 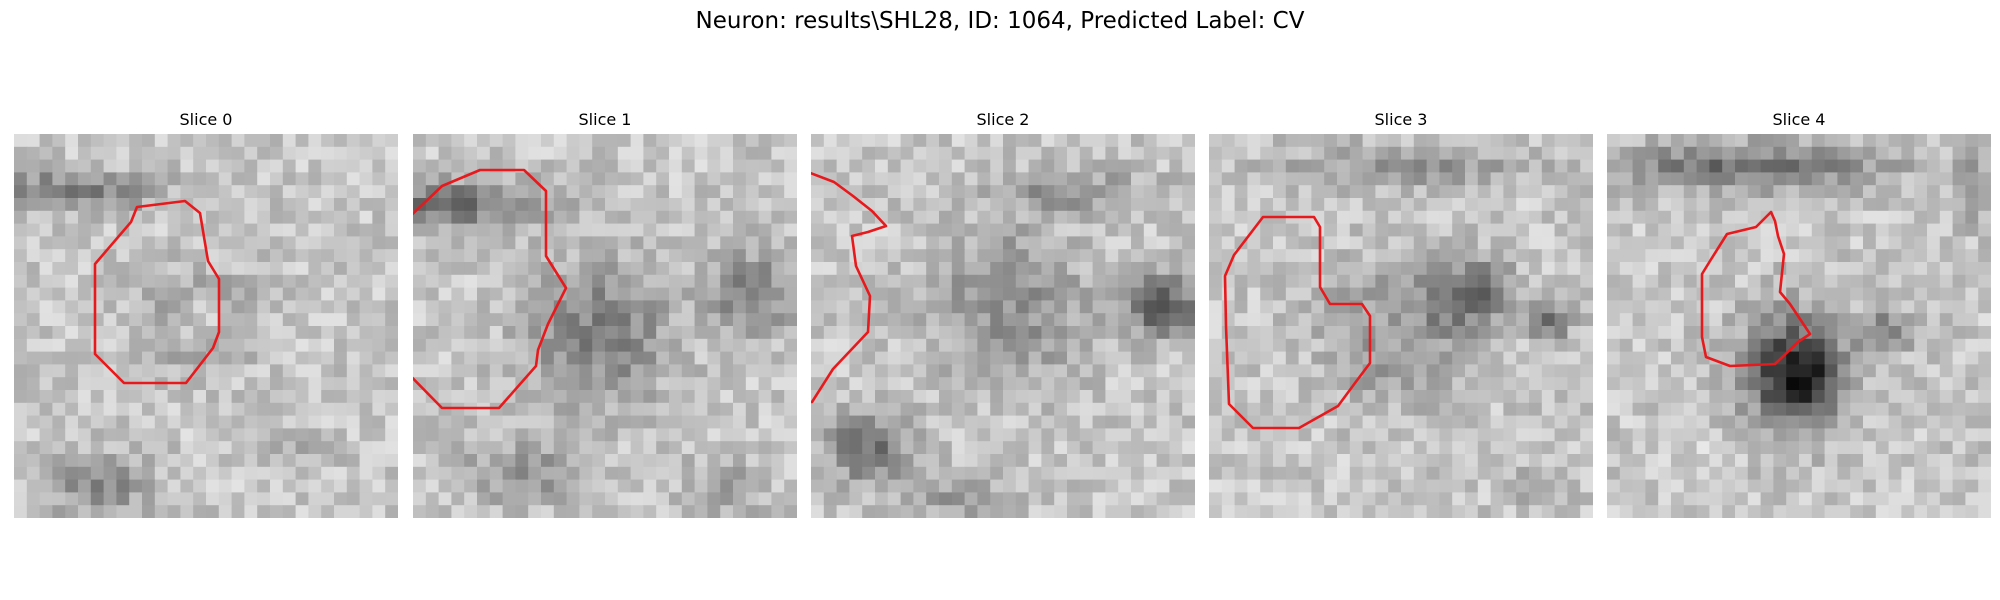 What do you see at coordinates (1003, 326) in the screenshot?
I see `slice-image` at bounding box center [1003, 326].